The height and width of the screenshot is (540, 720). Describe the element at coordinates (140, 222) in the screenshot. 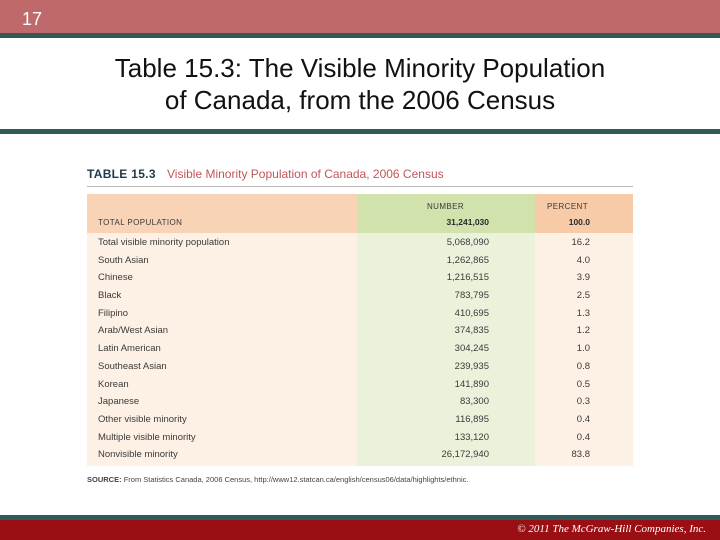

I see `total-population-label: TOTAL POPULATION` at that location.